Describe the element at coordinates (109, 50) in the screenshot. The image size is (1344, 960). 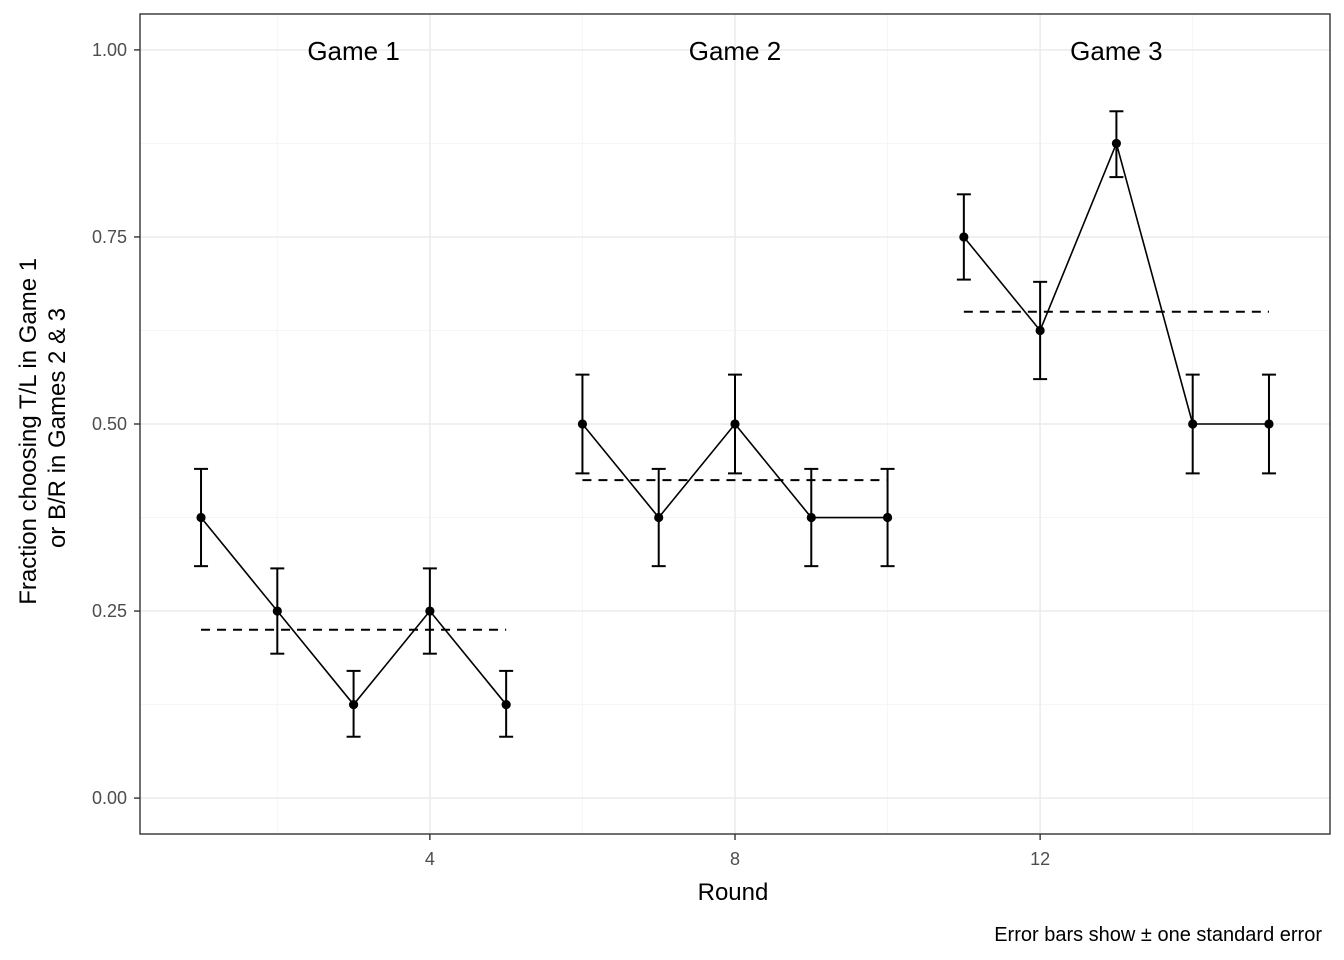
I see `y-tick-label: 1.00` at that location.